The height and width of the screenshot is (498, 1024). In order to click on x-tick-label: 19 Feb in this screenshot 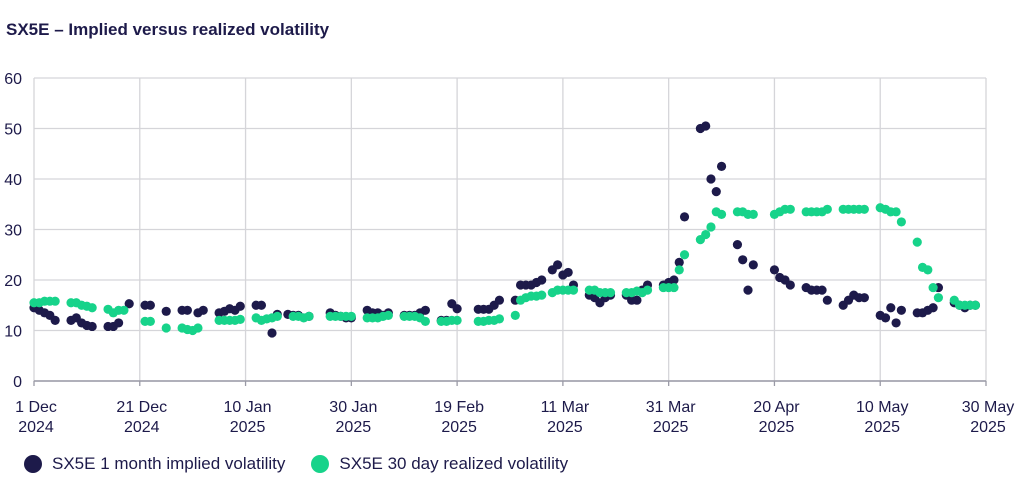, I will do `click(459, 407)`.